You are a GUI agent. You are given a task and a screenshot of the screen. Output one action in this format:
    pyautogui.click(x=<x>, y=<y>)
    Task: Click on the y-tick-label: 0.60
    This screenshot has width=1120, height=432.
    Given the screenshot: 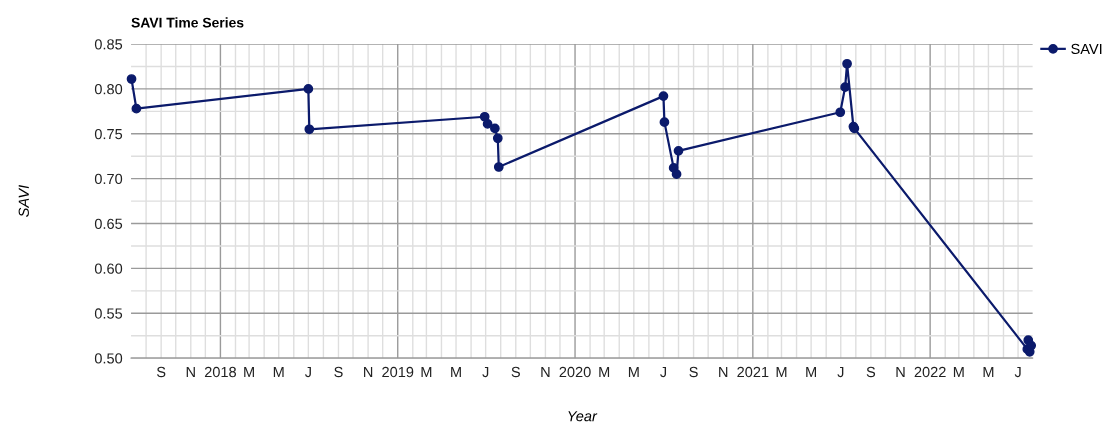 What is the action you would take?
    pyautogui.click(x=108, y=268)
    